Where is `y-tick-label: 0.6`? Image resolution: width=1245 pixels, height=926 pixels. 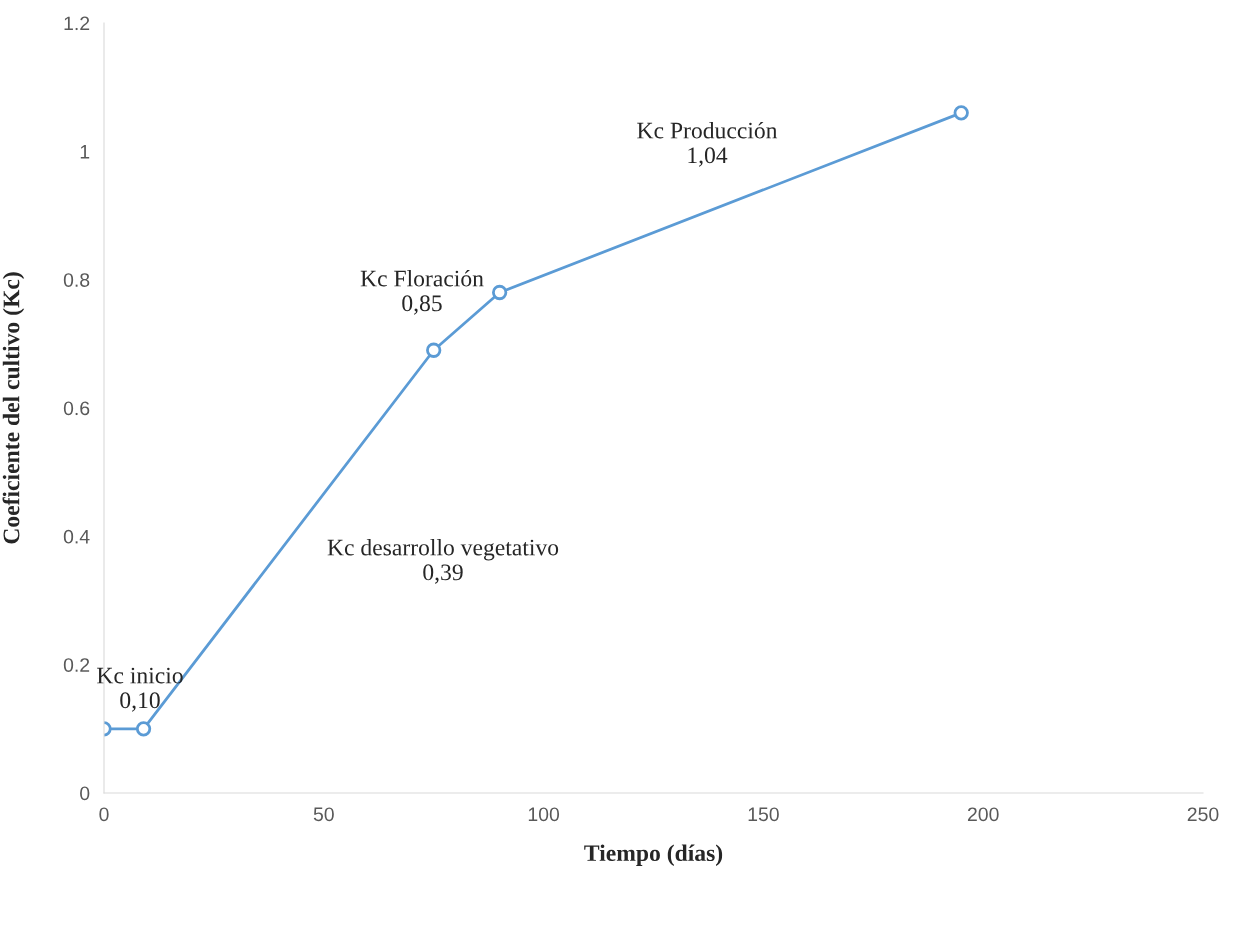 y-tick-label: 0.6 is located at coordinates (76, 408).